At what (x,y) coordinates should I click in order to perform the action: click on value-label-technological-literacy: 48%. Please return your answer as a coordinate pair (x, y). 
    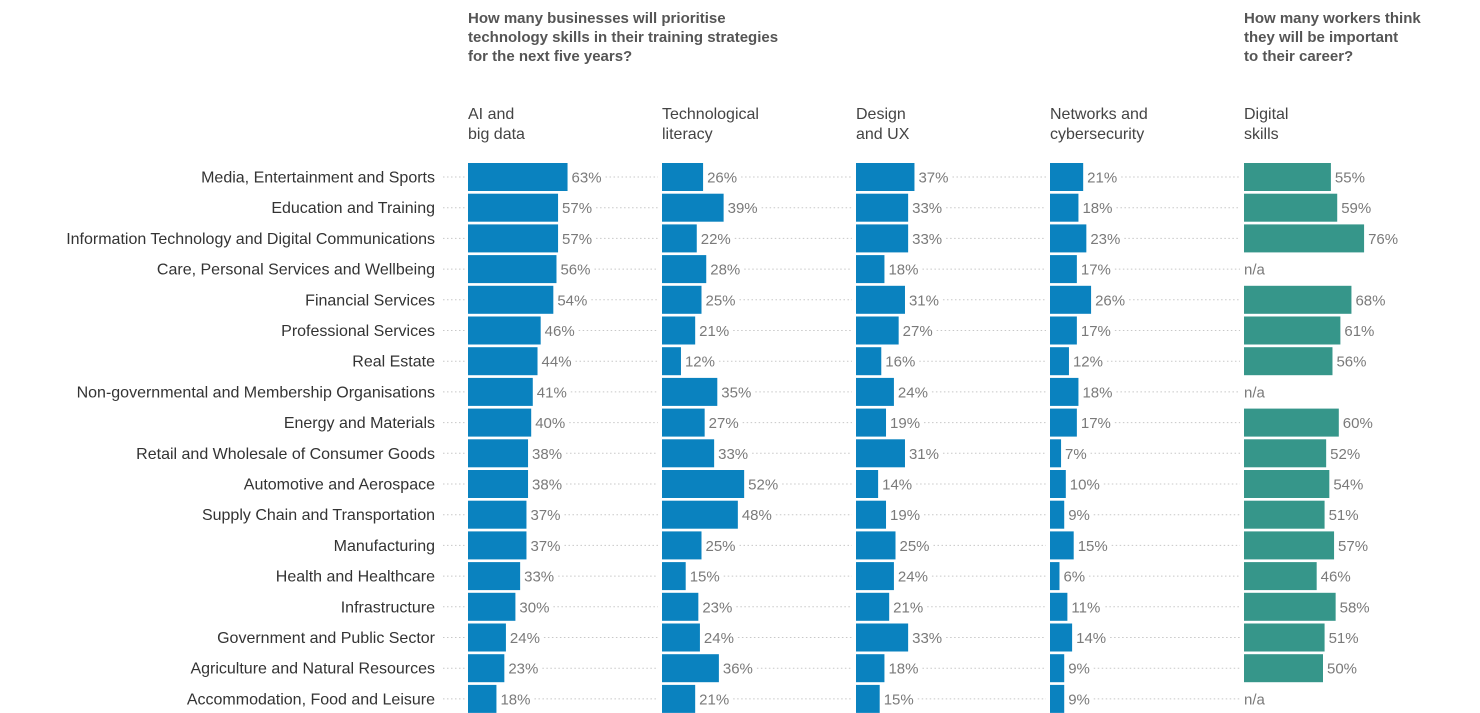
    Looking at the image, I should click on (757, 515).